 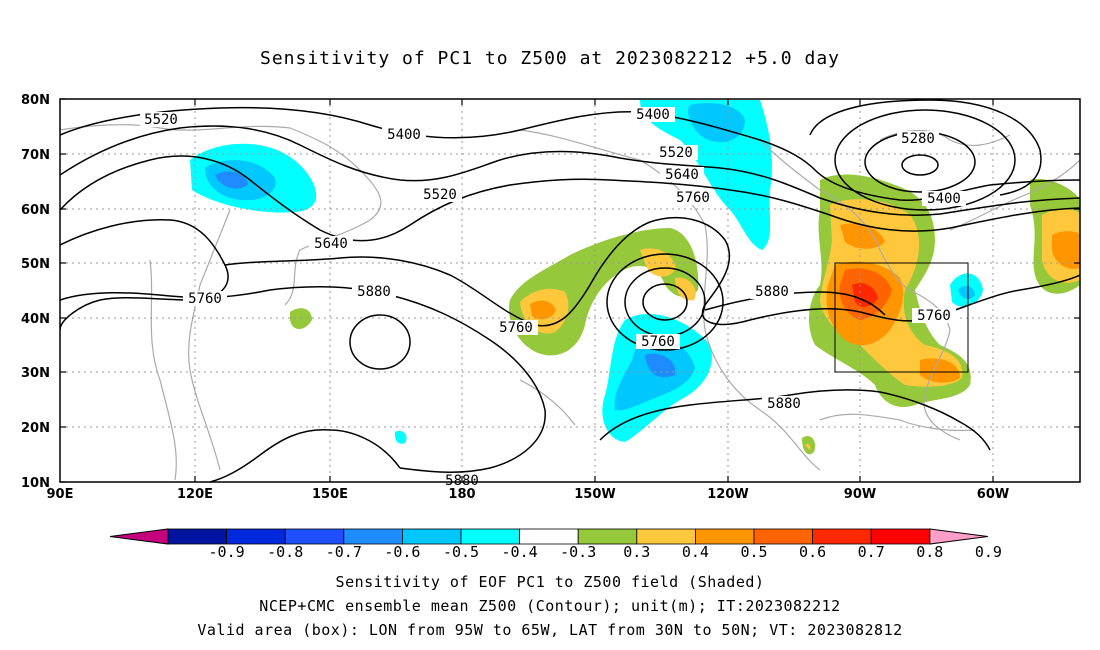 I want to click on contour-label: 5280, so click(x=918, y=139).